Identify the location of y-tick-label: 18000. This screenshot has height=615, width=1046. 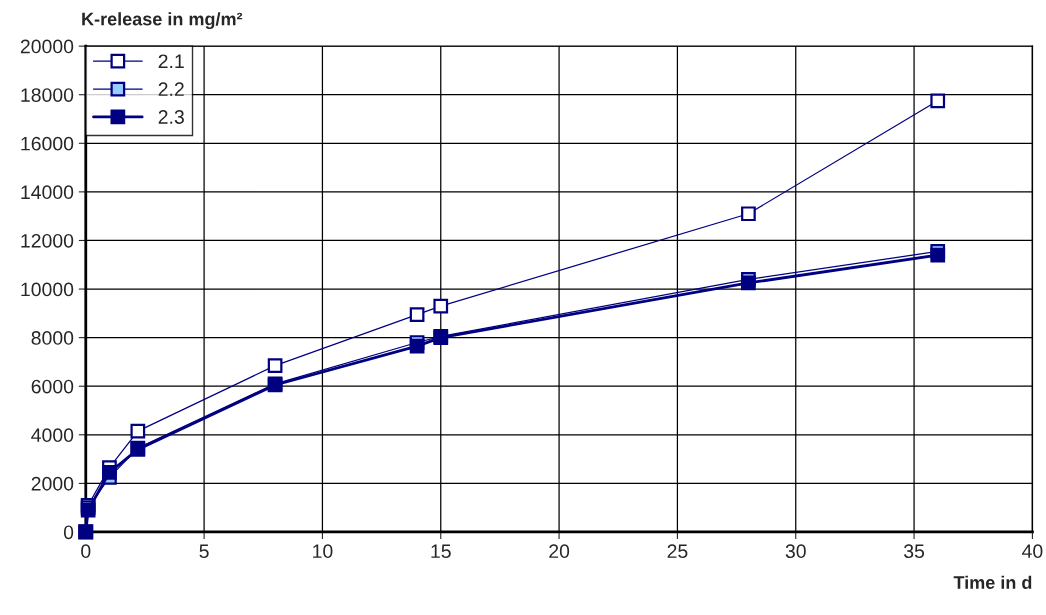
(47, 95).